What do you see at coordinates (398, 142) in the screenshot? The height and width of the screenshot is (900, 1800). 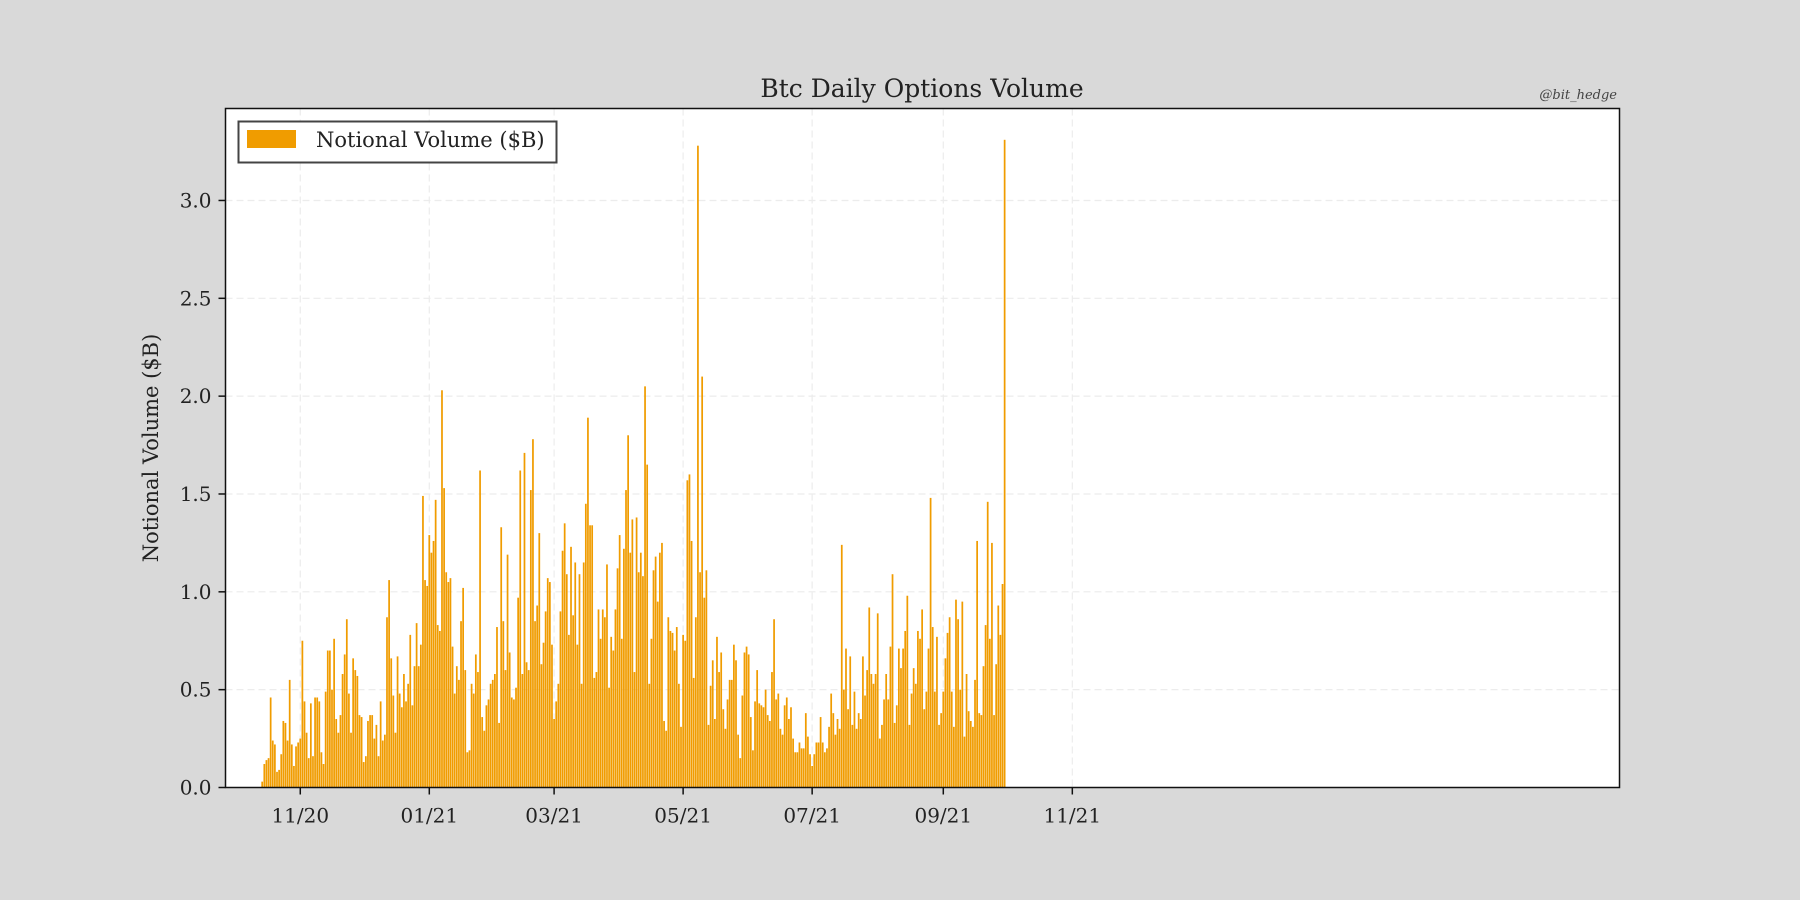 I see `legend: Notional Volume ($B)` at bounding box center [398, 142].